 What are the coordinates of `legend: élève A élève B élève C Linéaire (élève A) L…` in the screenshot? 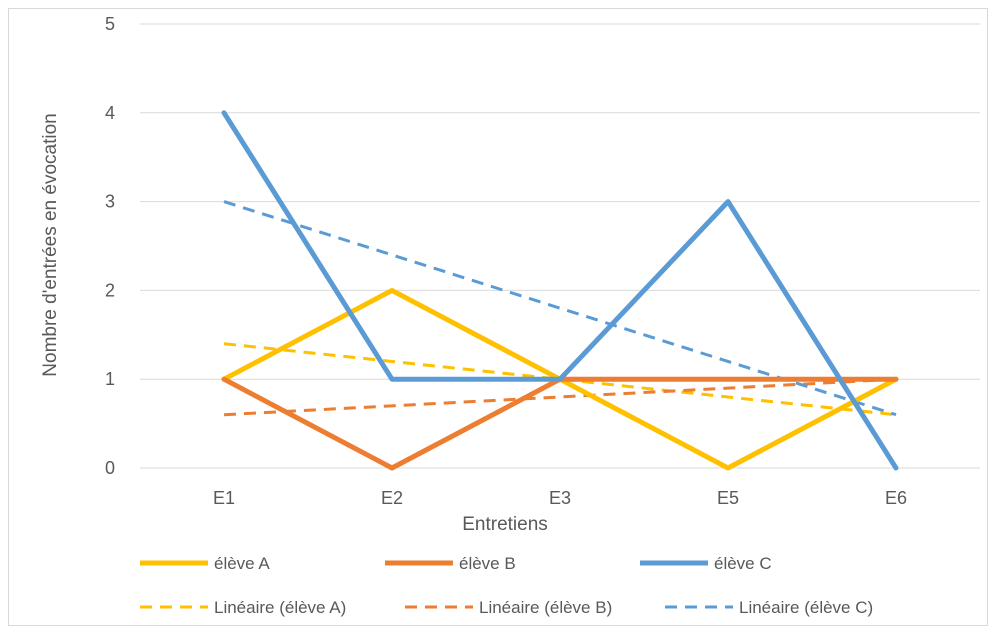 It's located at (506, 585).